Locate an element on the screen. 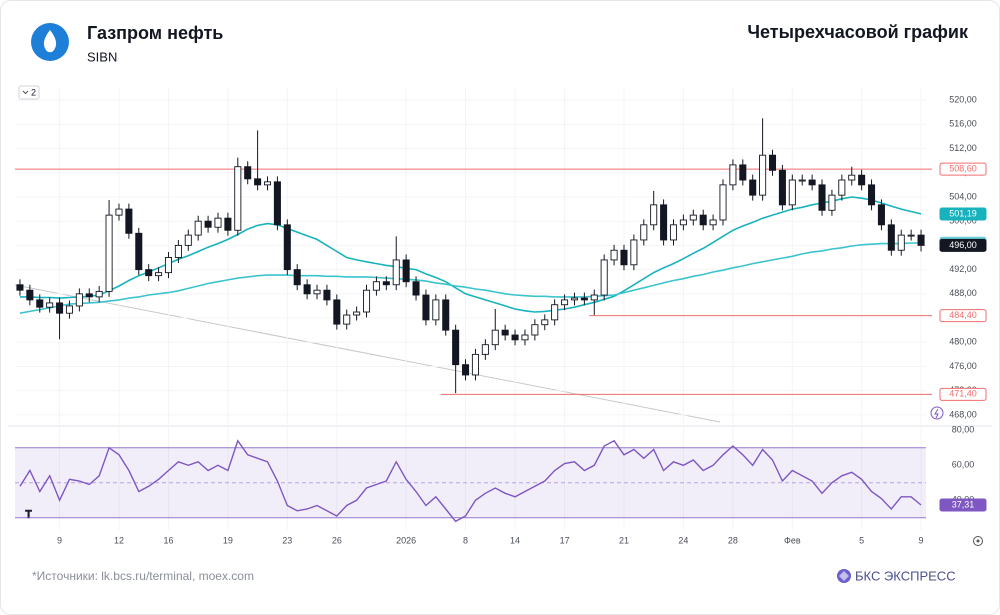 This screenshot has height=615, width=1000. price-marker-label: 496,00 is located at coordinates (963, 245).